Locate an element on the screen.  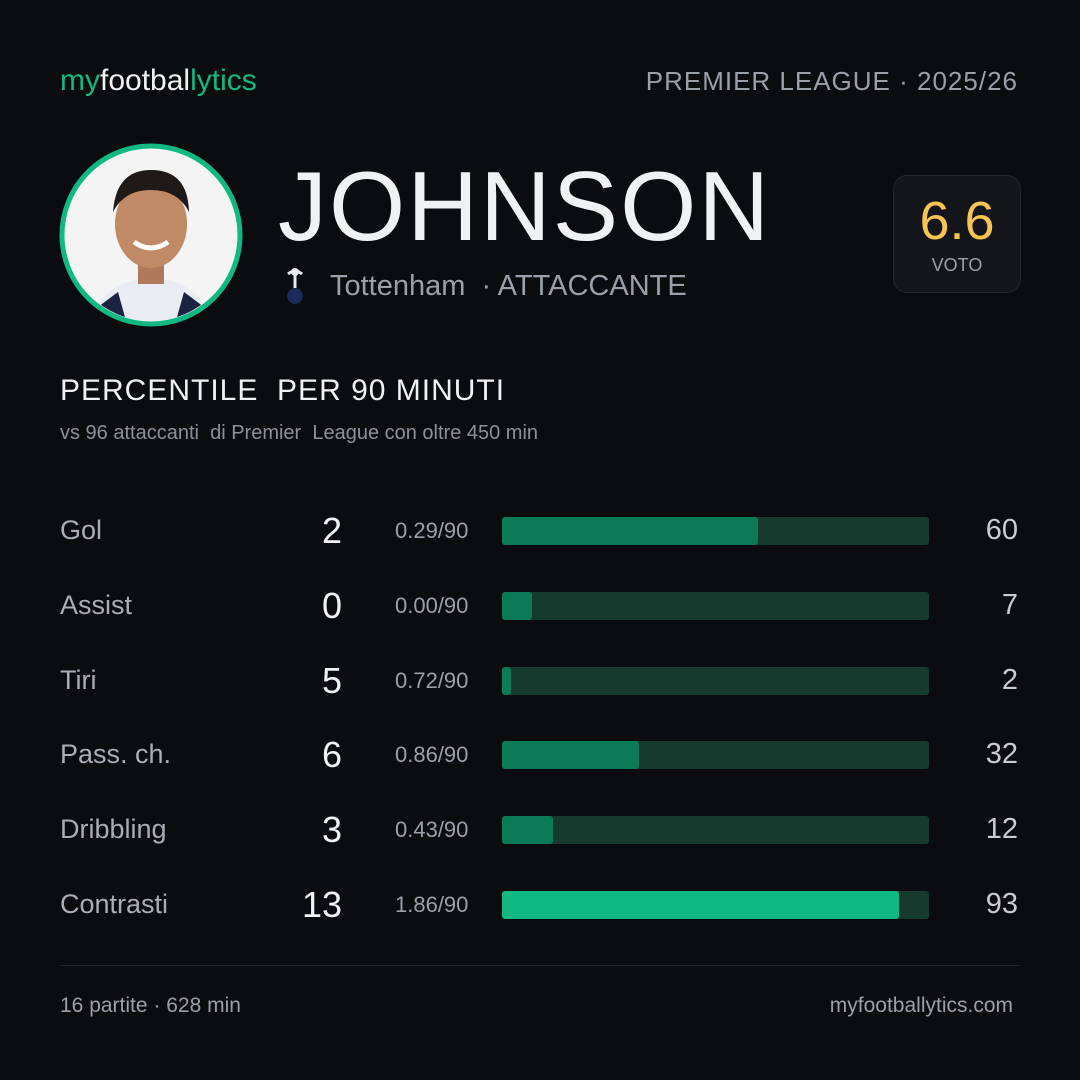
stat-per90: 0.72/90 is located at coordinates (432, 680).